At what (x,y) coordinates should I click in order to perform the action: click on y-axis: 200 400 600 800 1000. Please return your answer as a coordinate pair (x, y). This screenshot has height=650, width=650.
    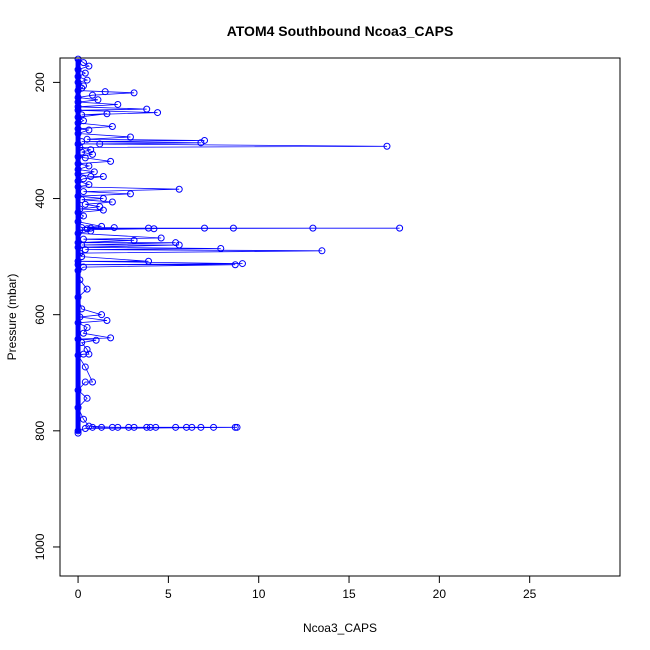
    Looking at the image, I should click on (47, 316).